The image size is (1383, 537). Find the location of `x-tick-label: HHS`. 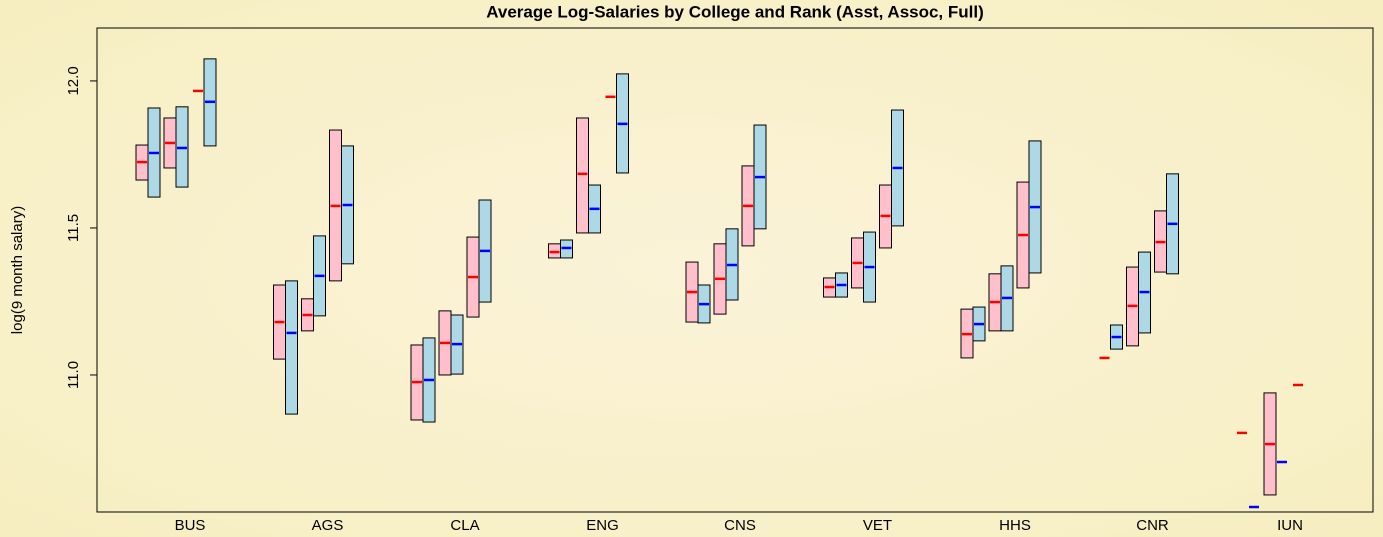

x-tick-label: HHS is located at coordinates (1015, 525).